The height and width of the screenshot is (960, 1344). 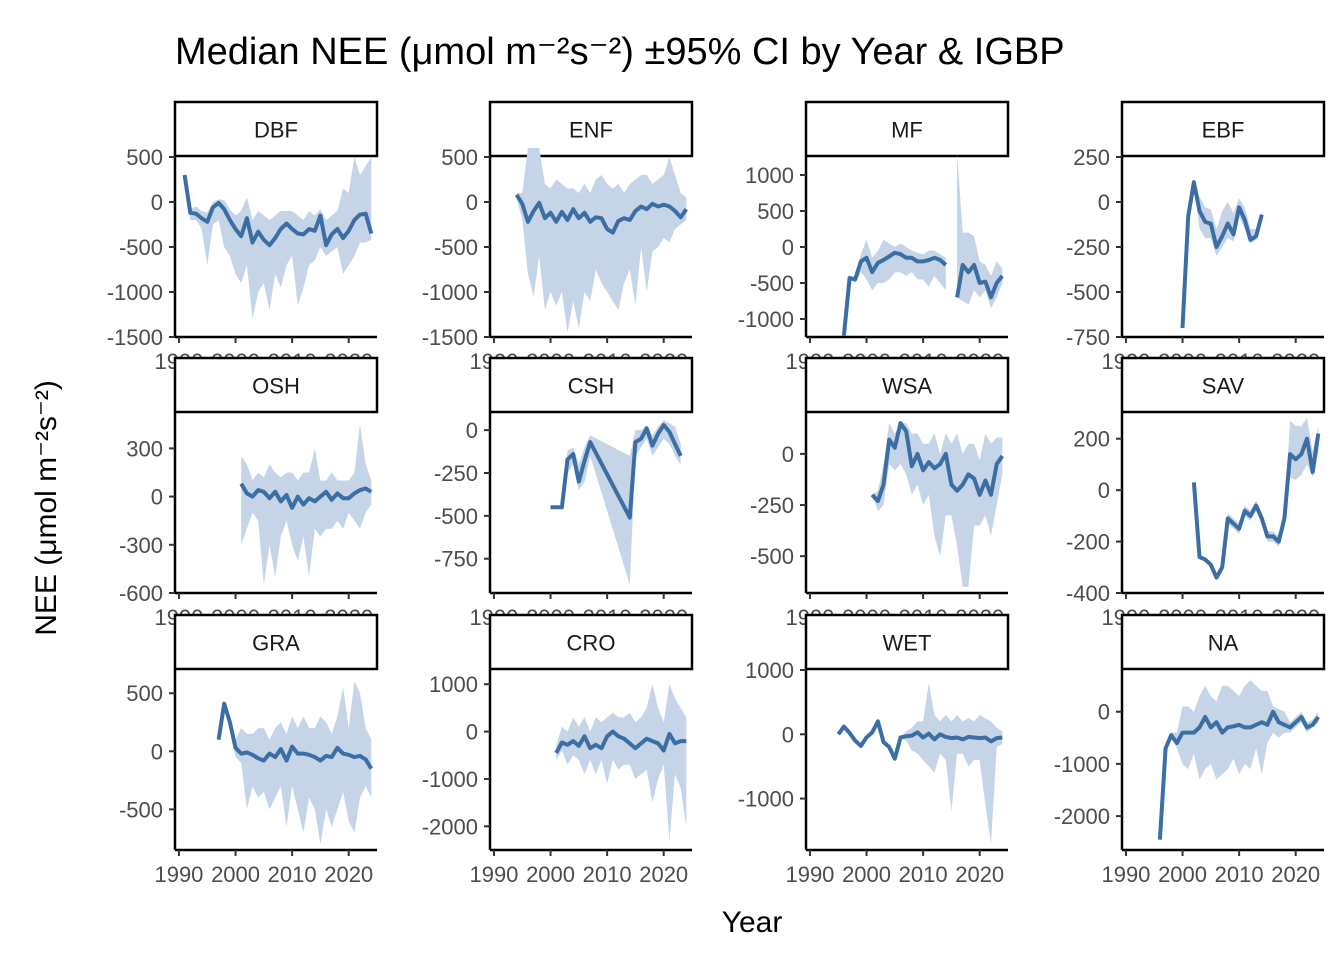 I want to click on y-tick-label: 300, so click(x=144, y=448).